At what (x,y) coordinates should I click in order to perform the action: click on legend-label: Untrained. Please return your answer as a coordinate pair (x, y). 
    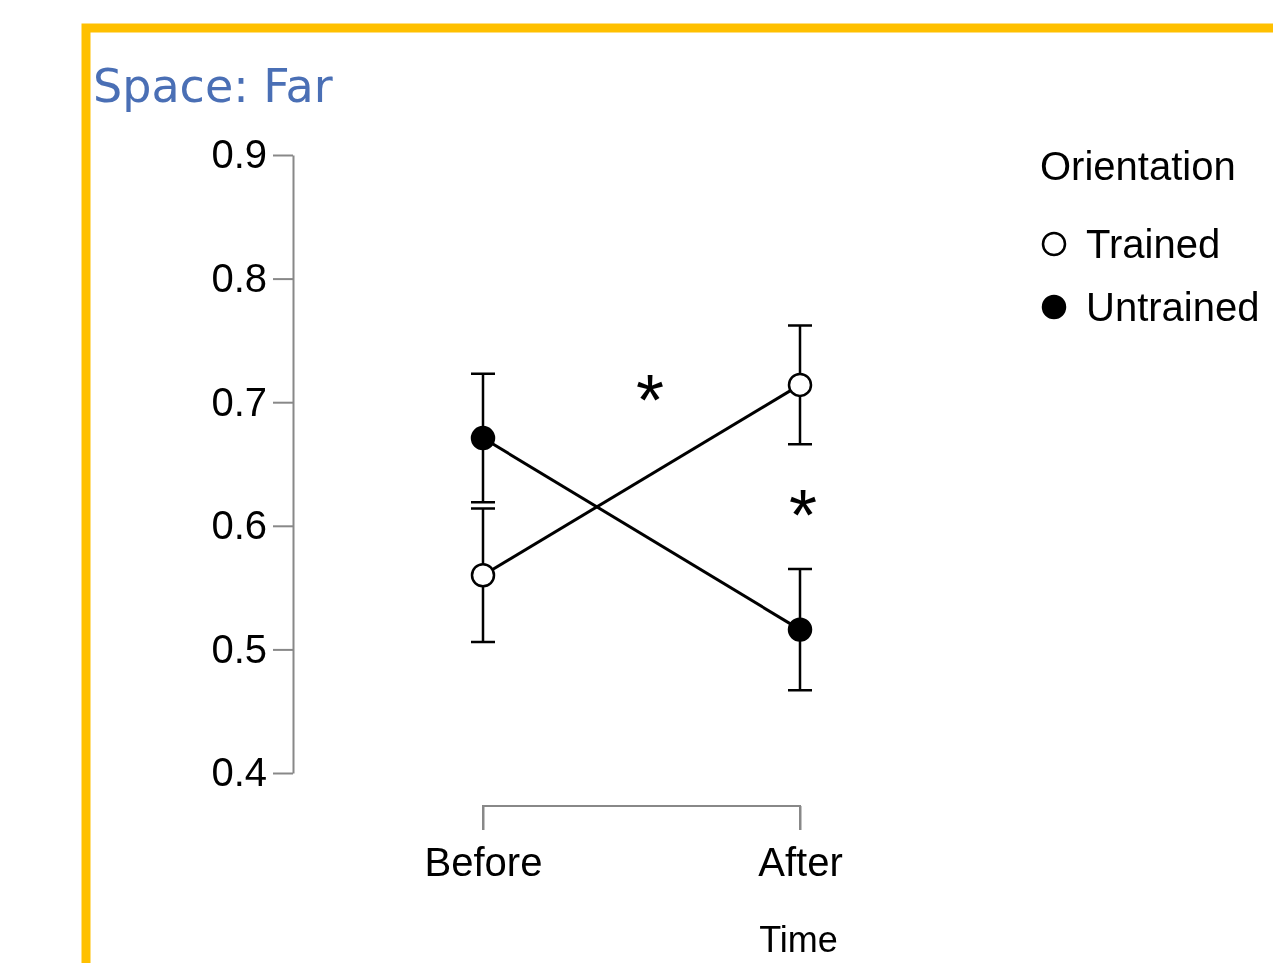
    Looking at the image, I should click on (1173, 307).